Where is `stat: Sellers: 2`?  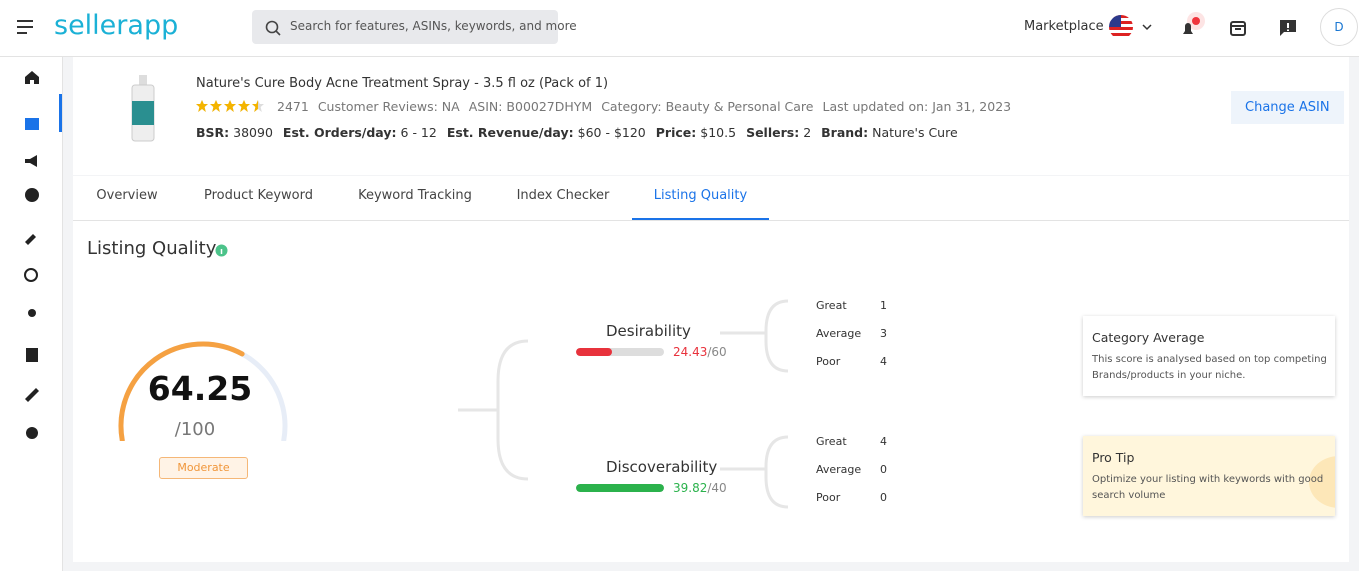 stat: Sellers: 2 is located at coordinates (778, 132).